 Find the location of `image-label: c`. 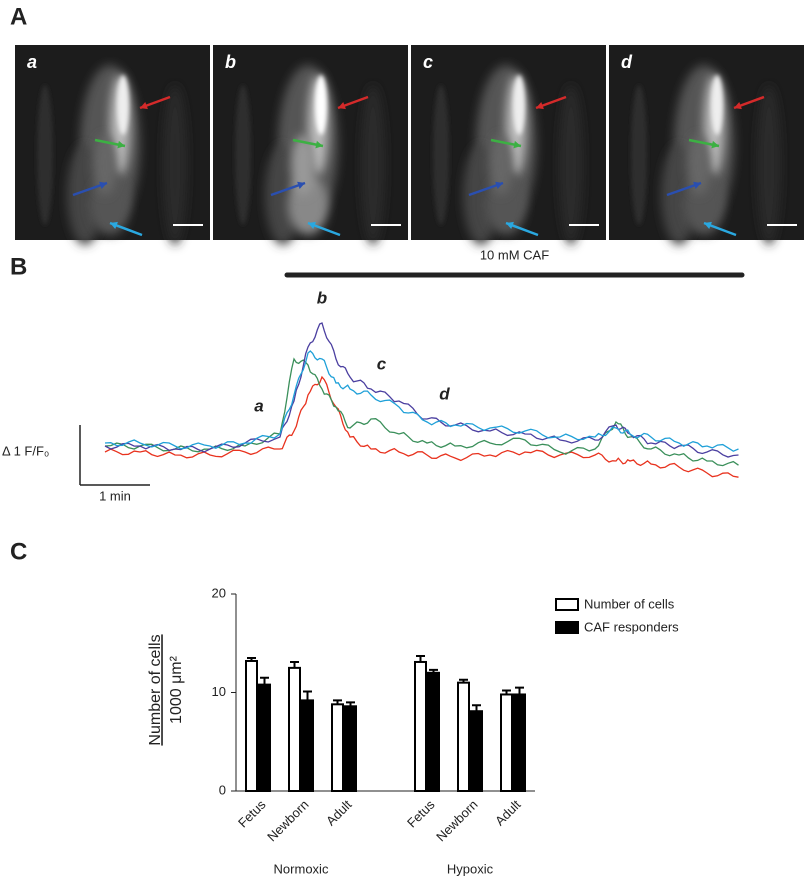

image-label: c is located at coordinates (428, 62).